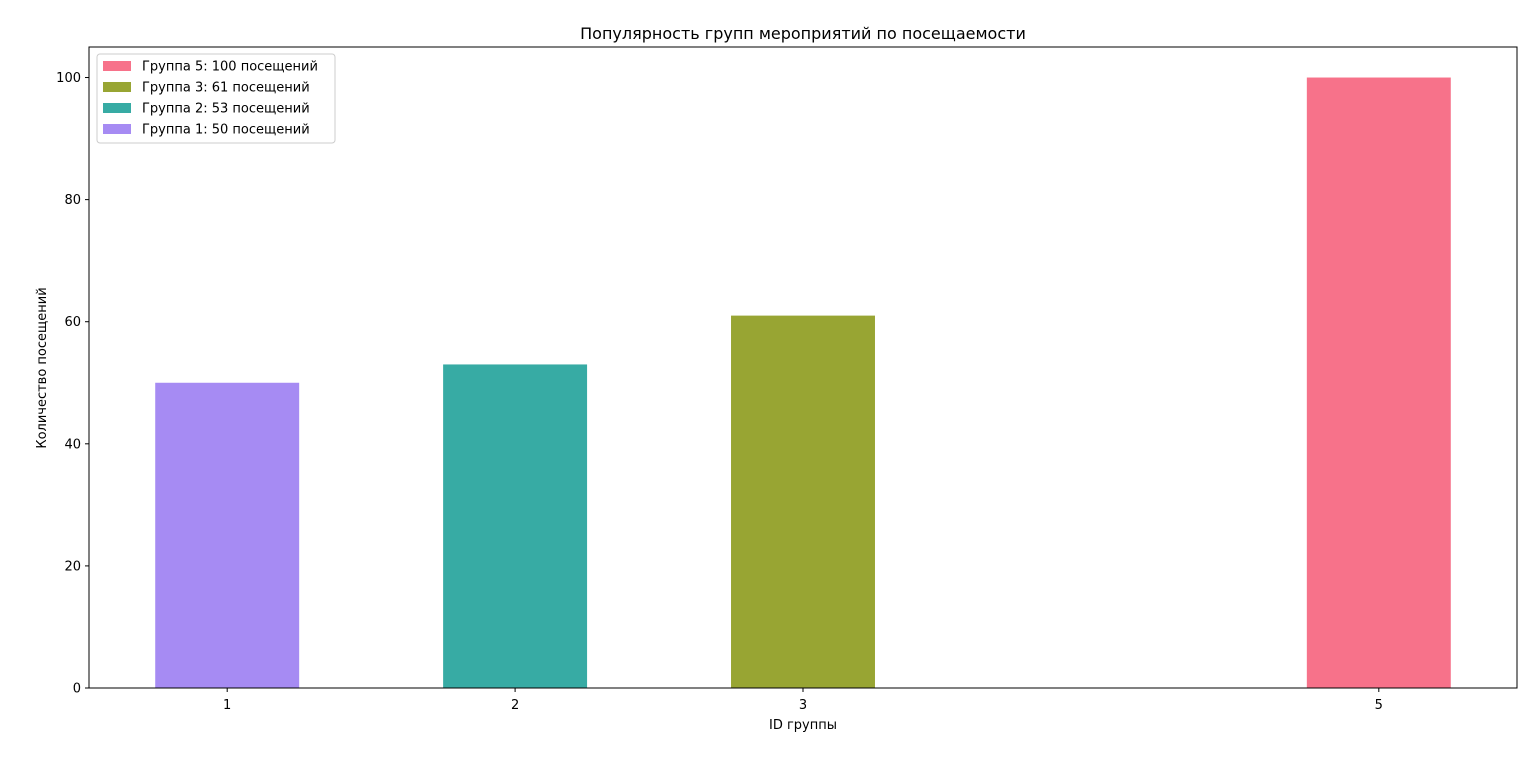 This screenshot has height=762, width=1536. I want to click on y-tick-label: 60, so click(72, 322).